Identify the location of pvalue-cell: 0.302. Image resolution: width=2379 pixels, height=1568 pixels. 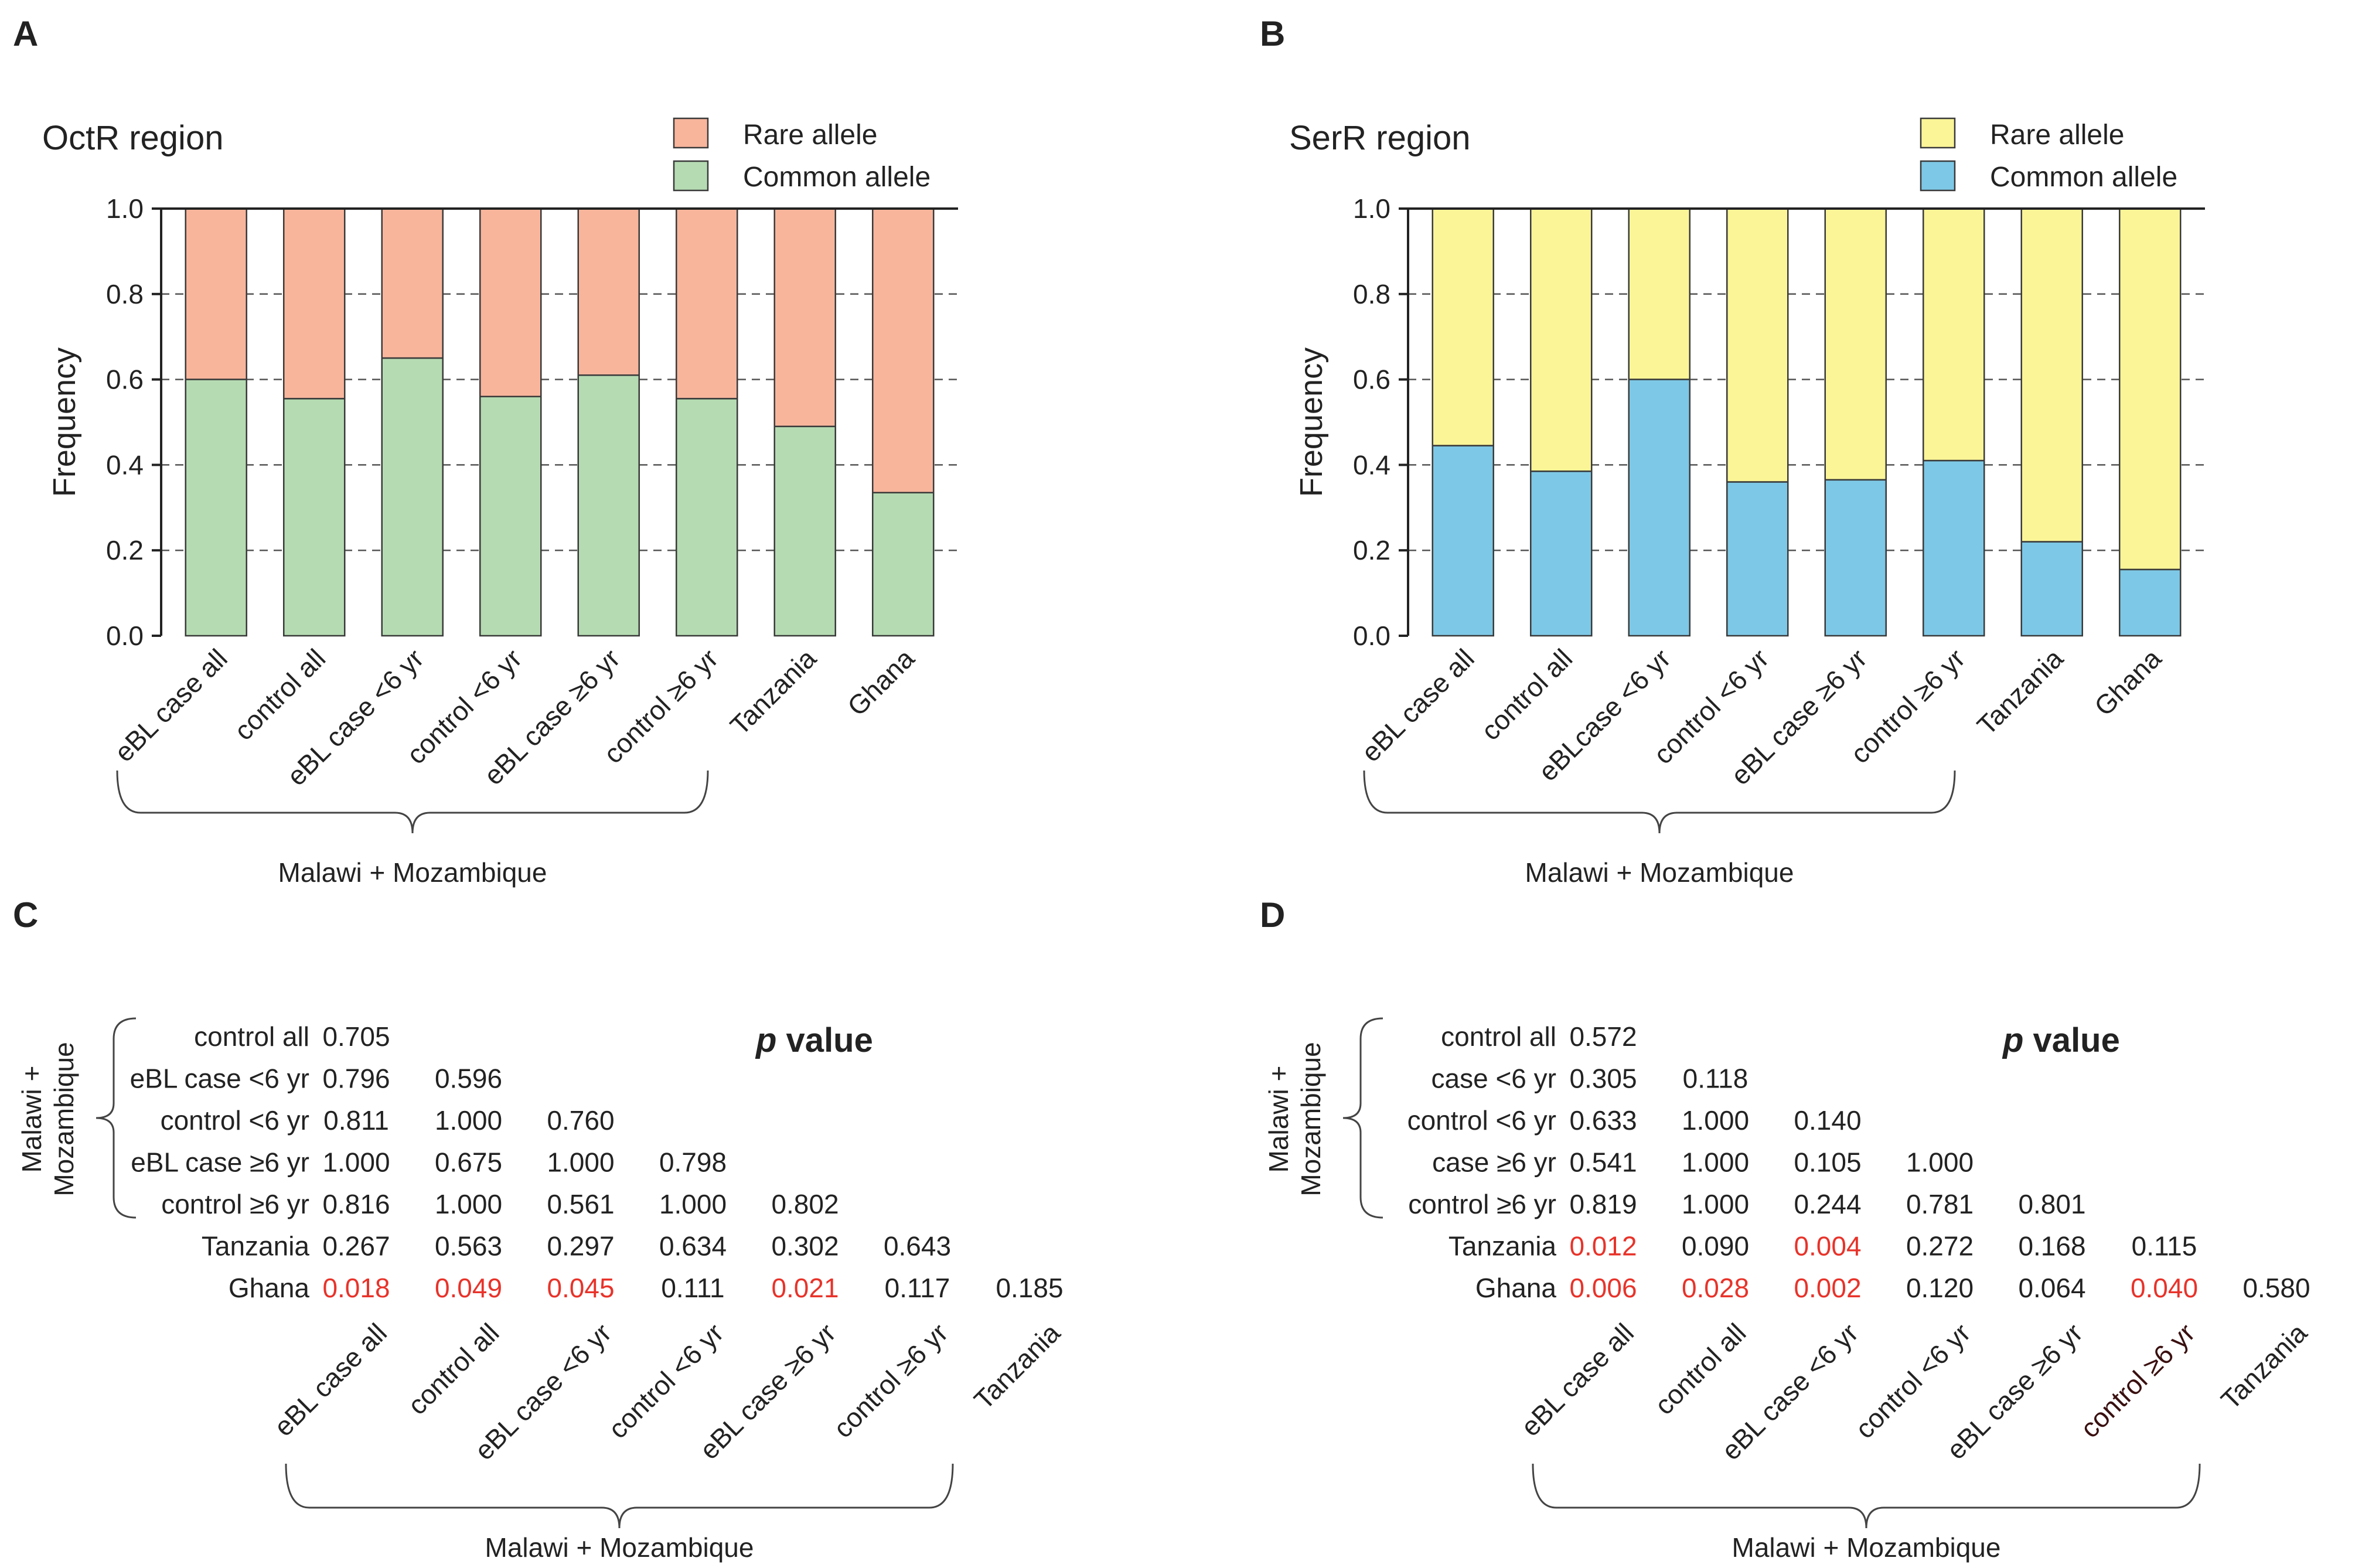
(805, 1246).